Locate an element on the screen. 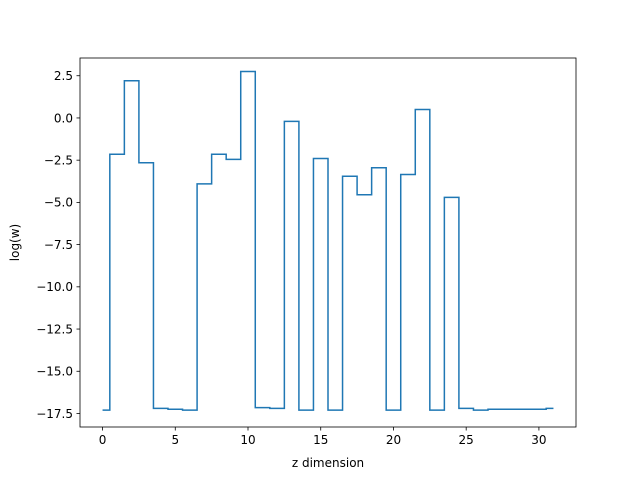 This screenshot has height=480, width=640. y-axis-label: log(w) is located at coordinates (15, 242).